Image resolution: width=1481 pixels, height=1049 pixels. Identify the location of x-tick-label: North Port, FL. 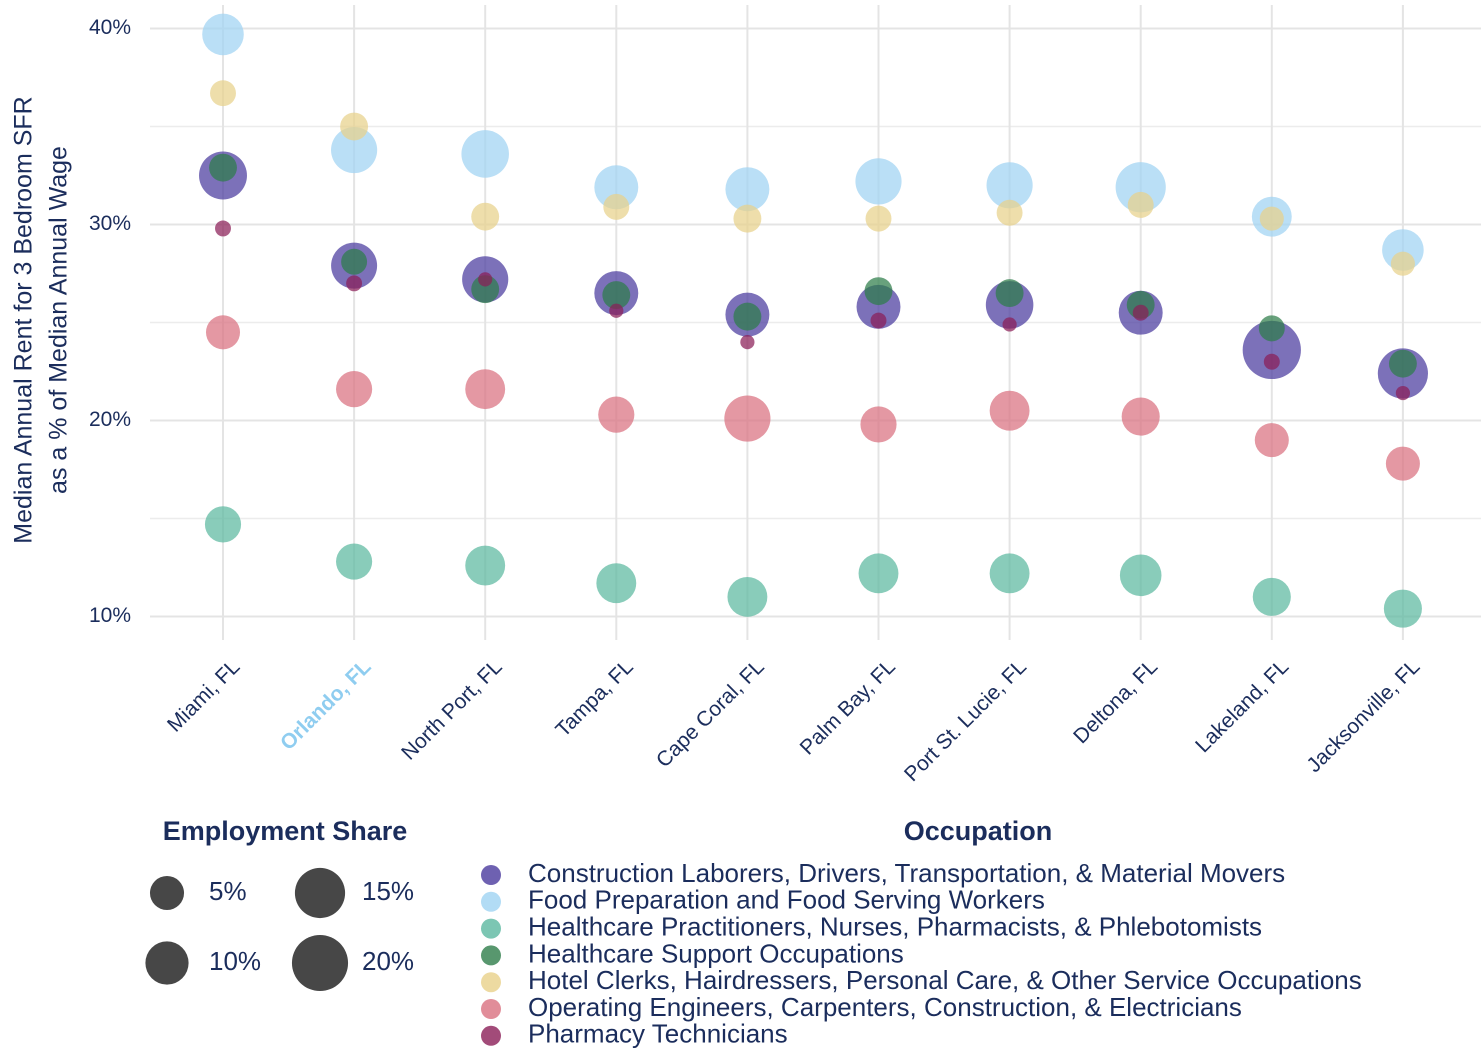
(452, 710).